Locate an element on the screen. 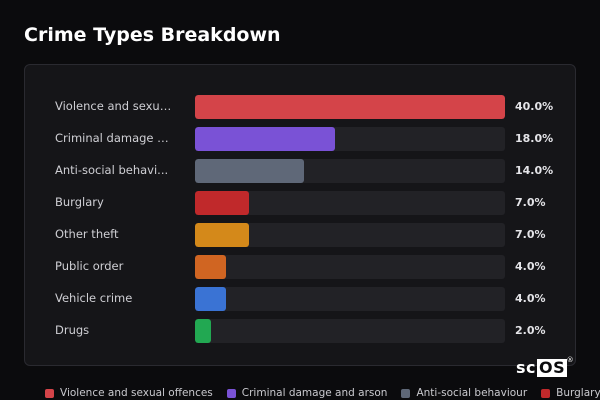 The width and height of the screenshot is (600, 400). value-label: 2.0% is located at coordinates (530, 330).